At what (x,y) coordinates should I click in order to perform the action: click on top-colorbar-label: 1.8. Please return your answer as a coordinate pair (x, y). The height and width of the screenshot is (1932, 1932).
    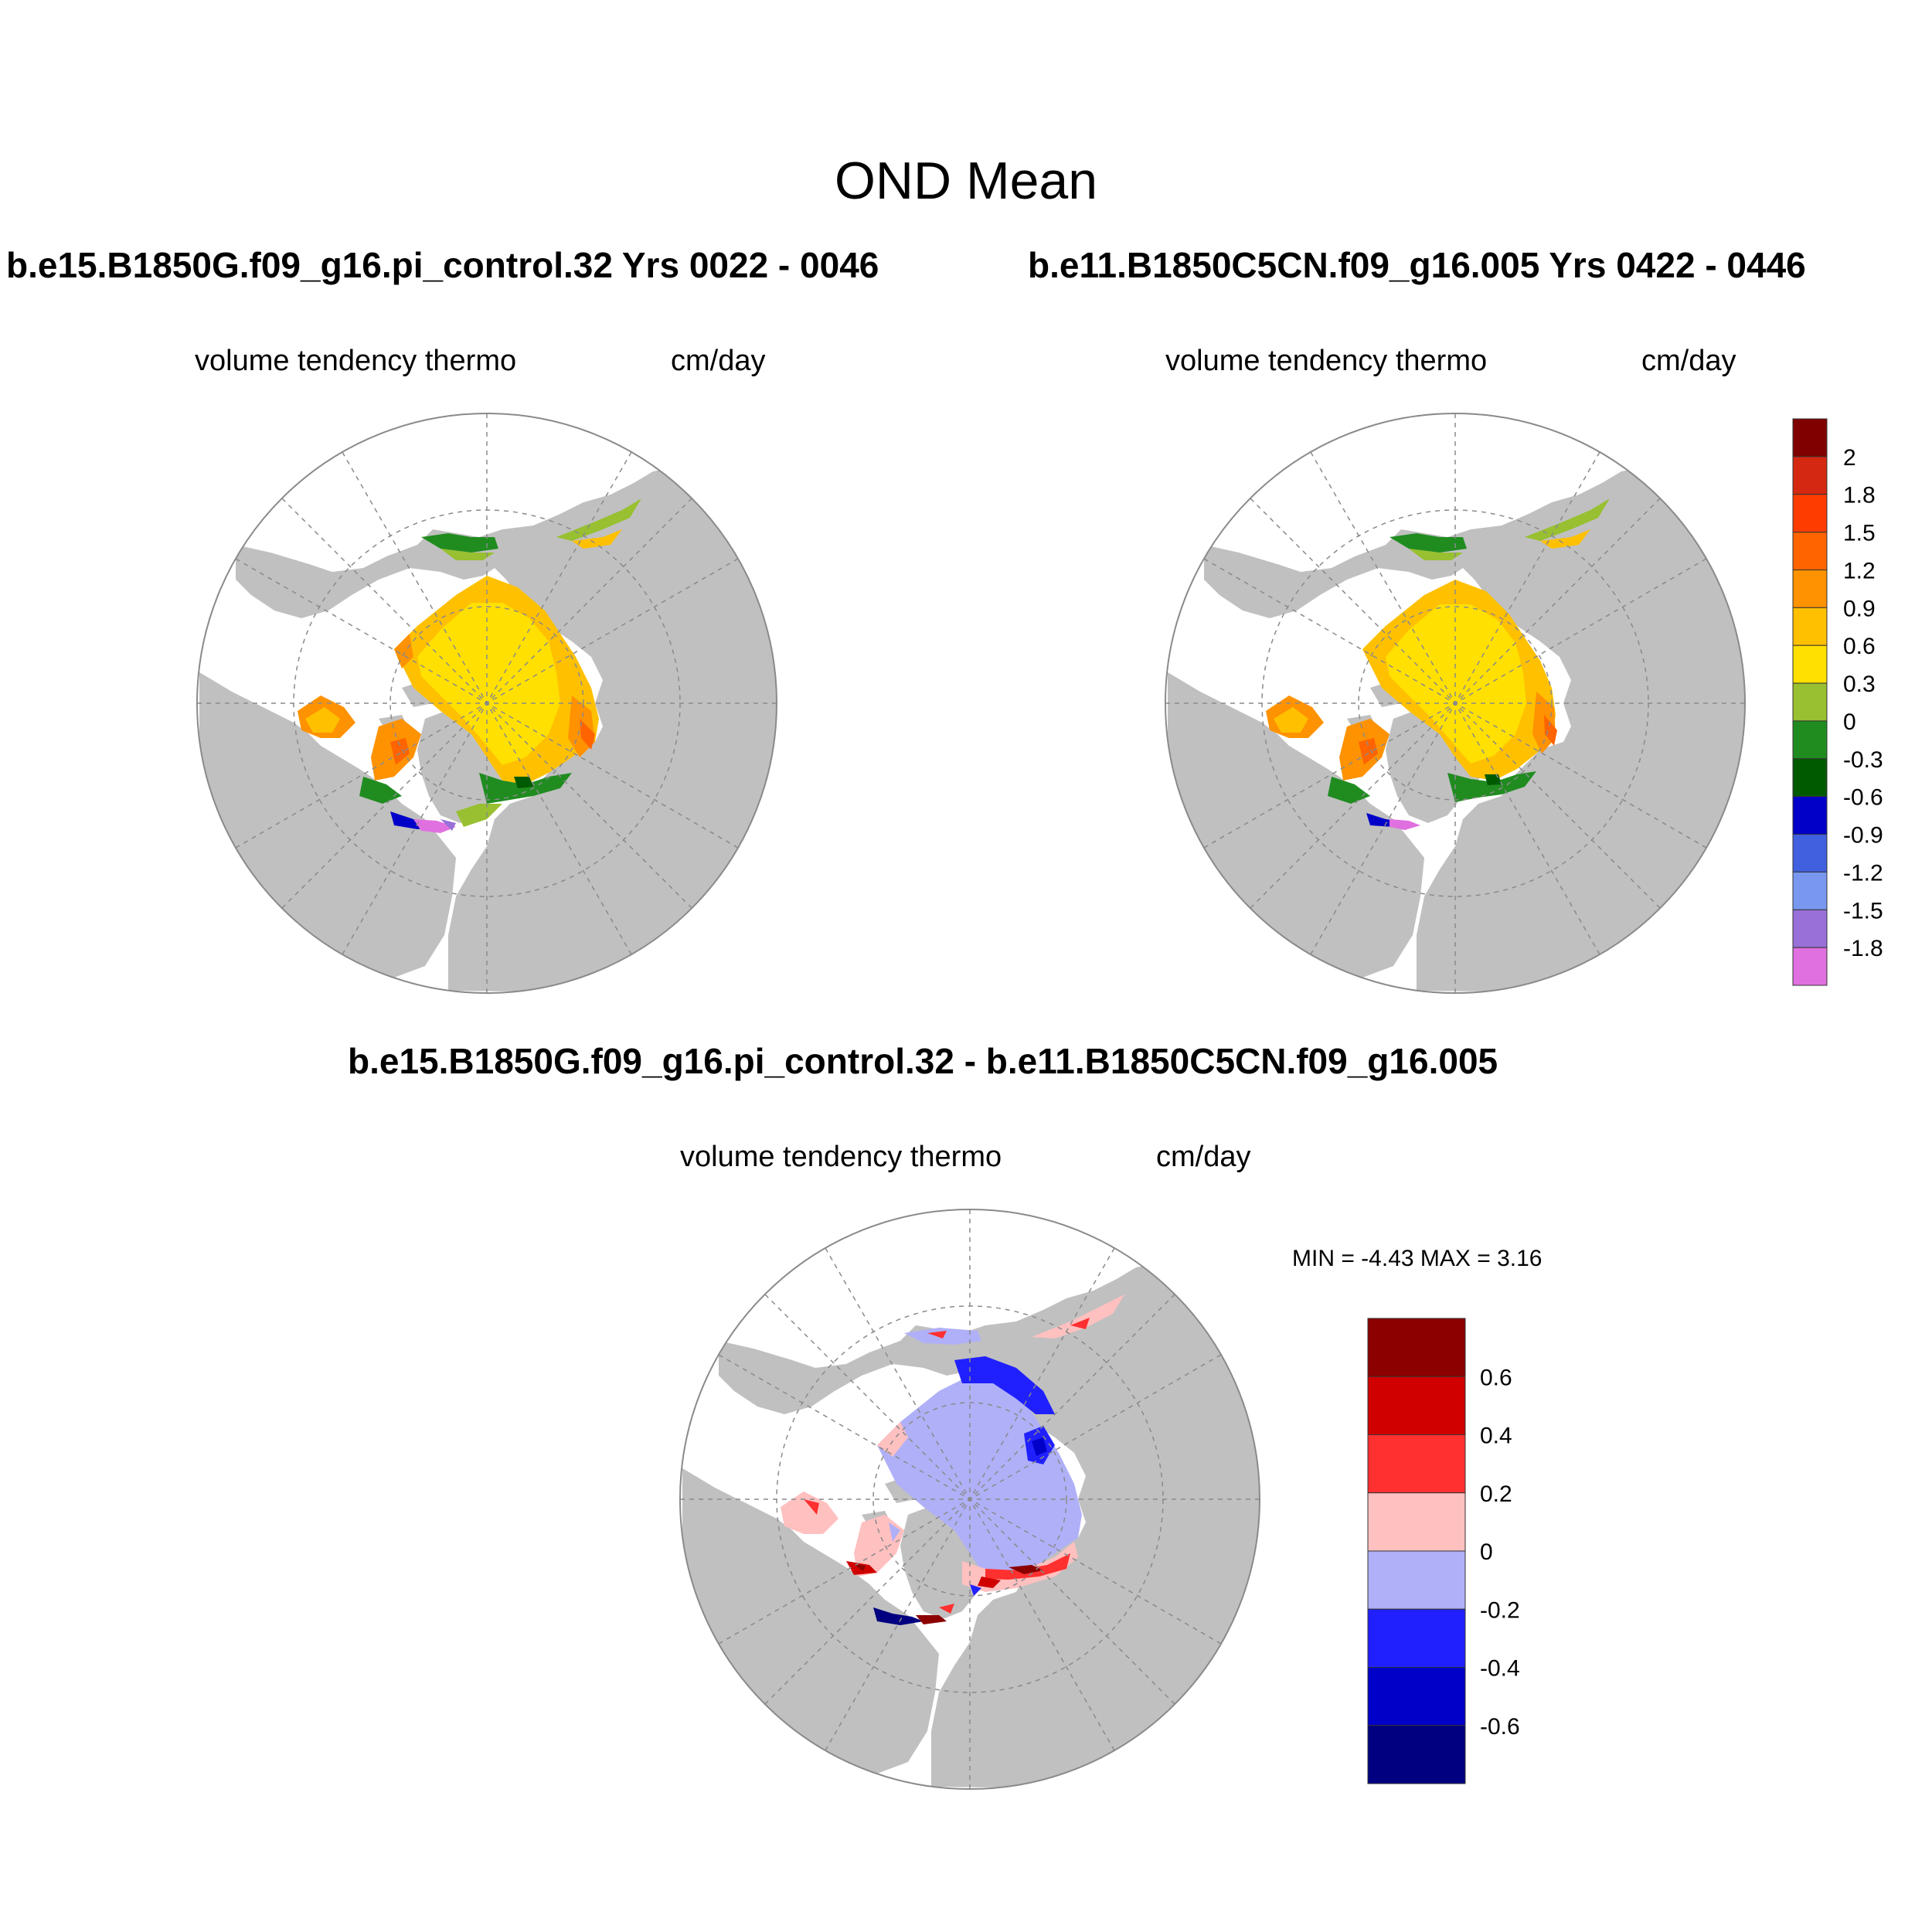
    Looking at the image, I should click on (1859, 496).